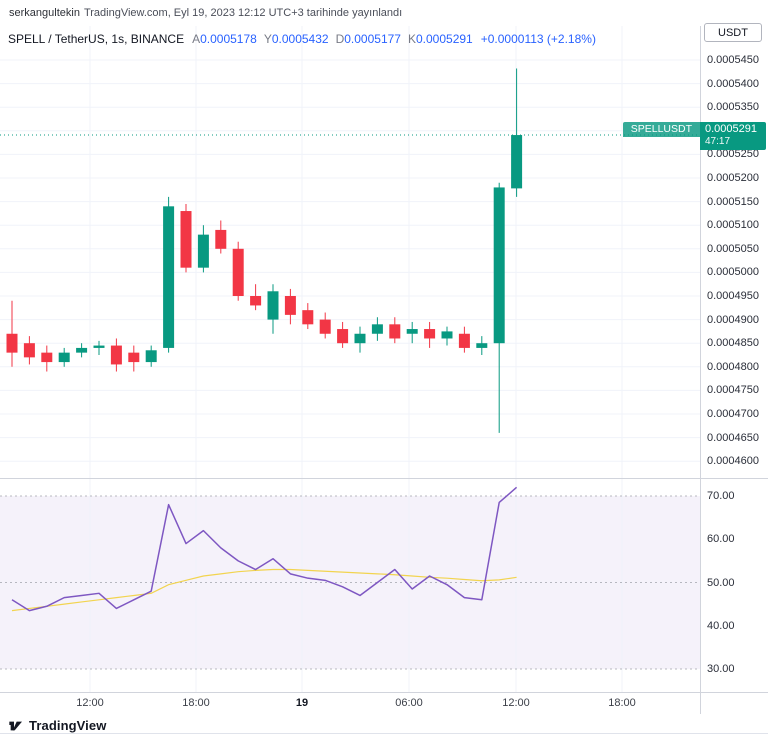  I want to click on currency-toggle: USDT, so click(733, 32).